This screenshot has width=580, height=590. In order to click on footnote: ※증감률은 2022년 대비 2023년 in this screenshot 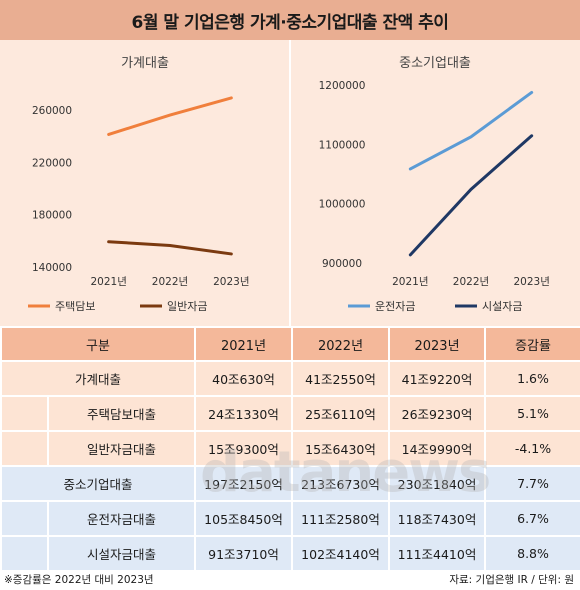, I will do `click(79, 580)`.